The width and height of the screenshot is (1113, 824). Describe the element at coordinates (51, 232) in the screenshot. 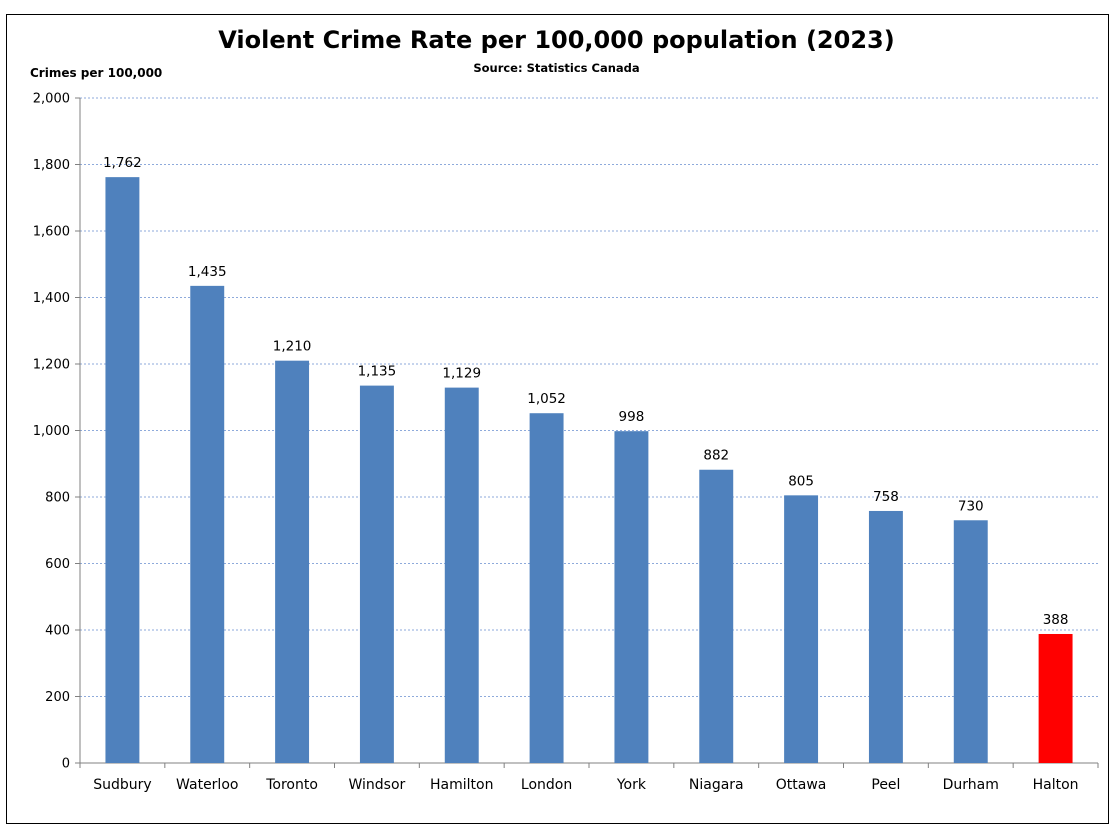

I see `y-tick-label: 1,600` at that location.